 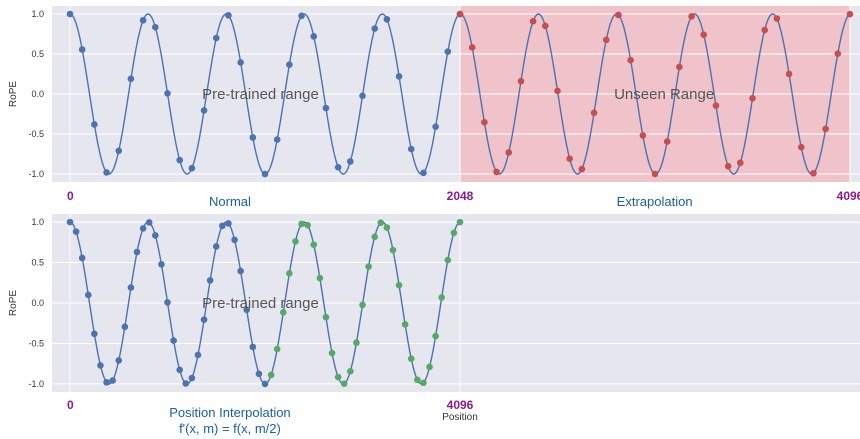 What do you see at coordinates (230, 201) in the screenshot?
I see `panel-caption: Normal` at bounding box center [230, 201].